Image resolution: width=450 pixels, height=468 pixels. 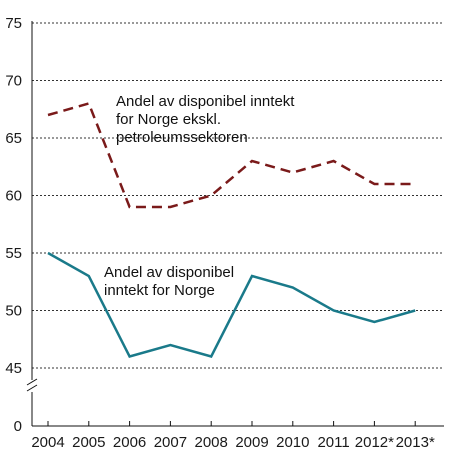 I want to click on series-annotation-line: petroleumssektoren, so click(x=182, y=137).